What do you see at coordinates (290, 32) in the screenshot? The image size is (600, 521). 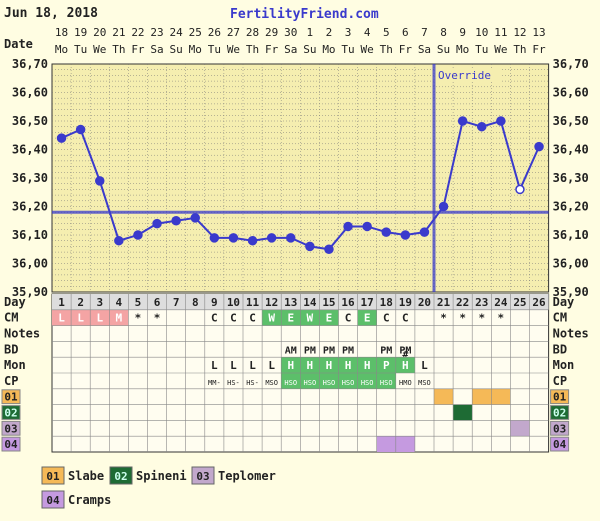 I see `date-label: 30` at bounding box center [290, 32].